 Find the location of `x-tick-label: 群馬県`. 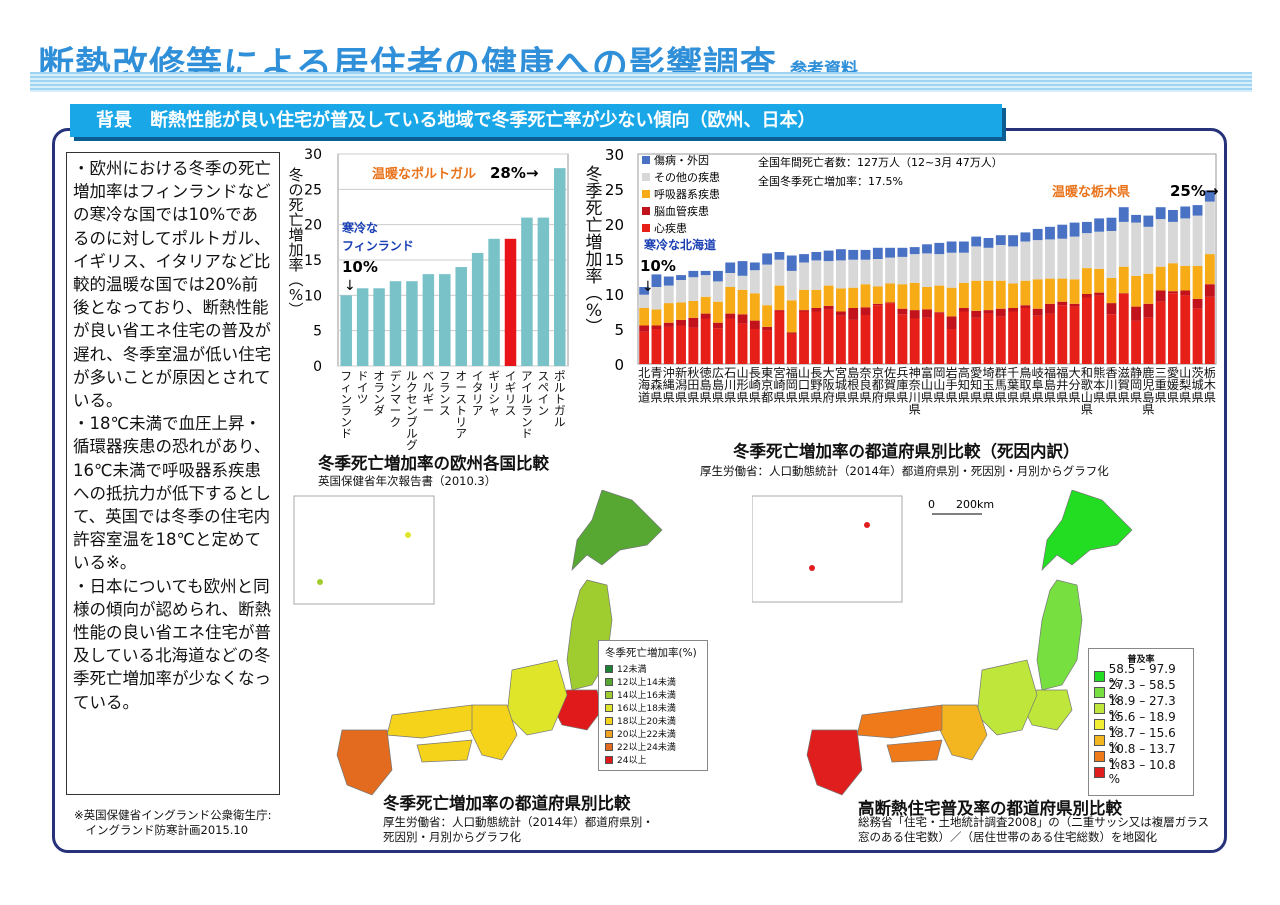

x-tick-label: 群馬県 is located at coordinates (1001, 385).